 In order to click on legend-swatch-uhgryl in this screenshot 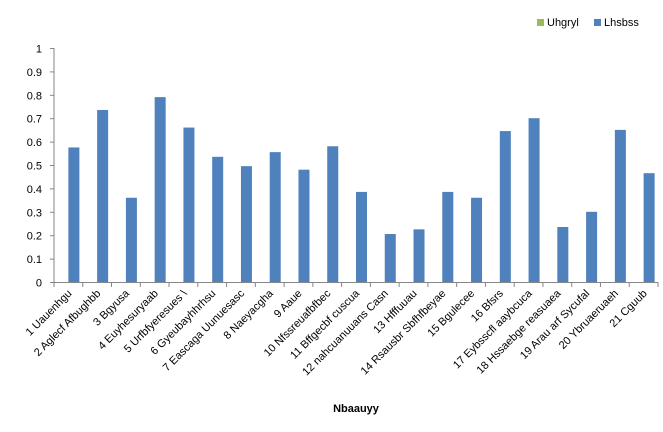, I will do `click(540, 22)`.